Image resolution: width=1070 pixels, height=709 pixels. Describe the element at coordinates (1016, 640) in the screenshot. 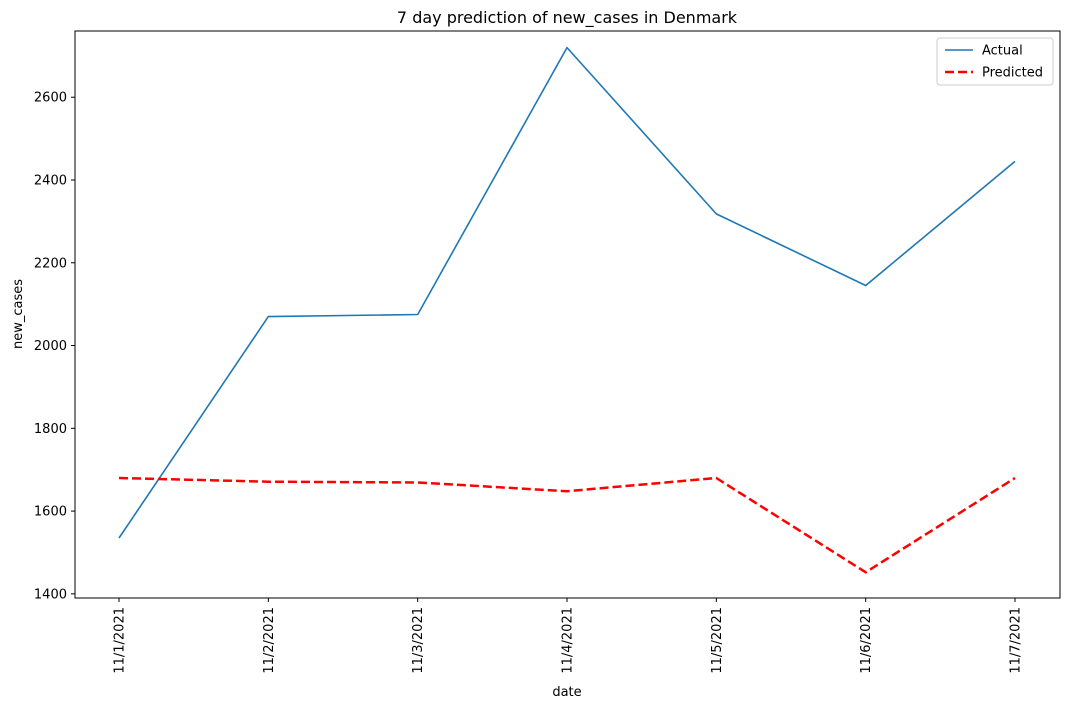

I see `x-tick-label: 11/7/2021` at that location.